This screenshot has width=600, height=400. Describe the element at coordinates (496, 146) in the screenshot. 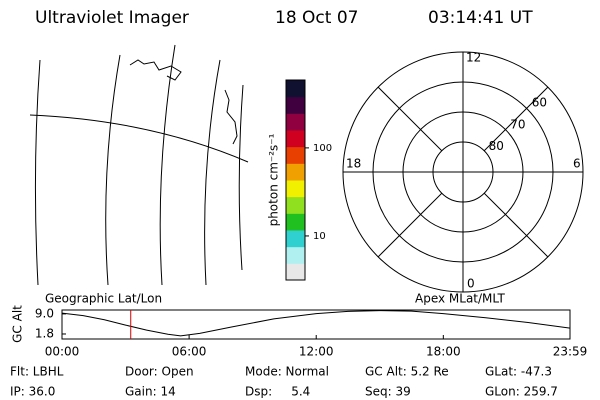

I see `lat-label: 80` at that location.